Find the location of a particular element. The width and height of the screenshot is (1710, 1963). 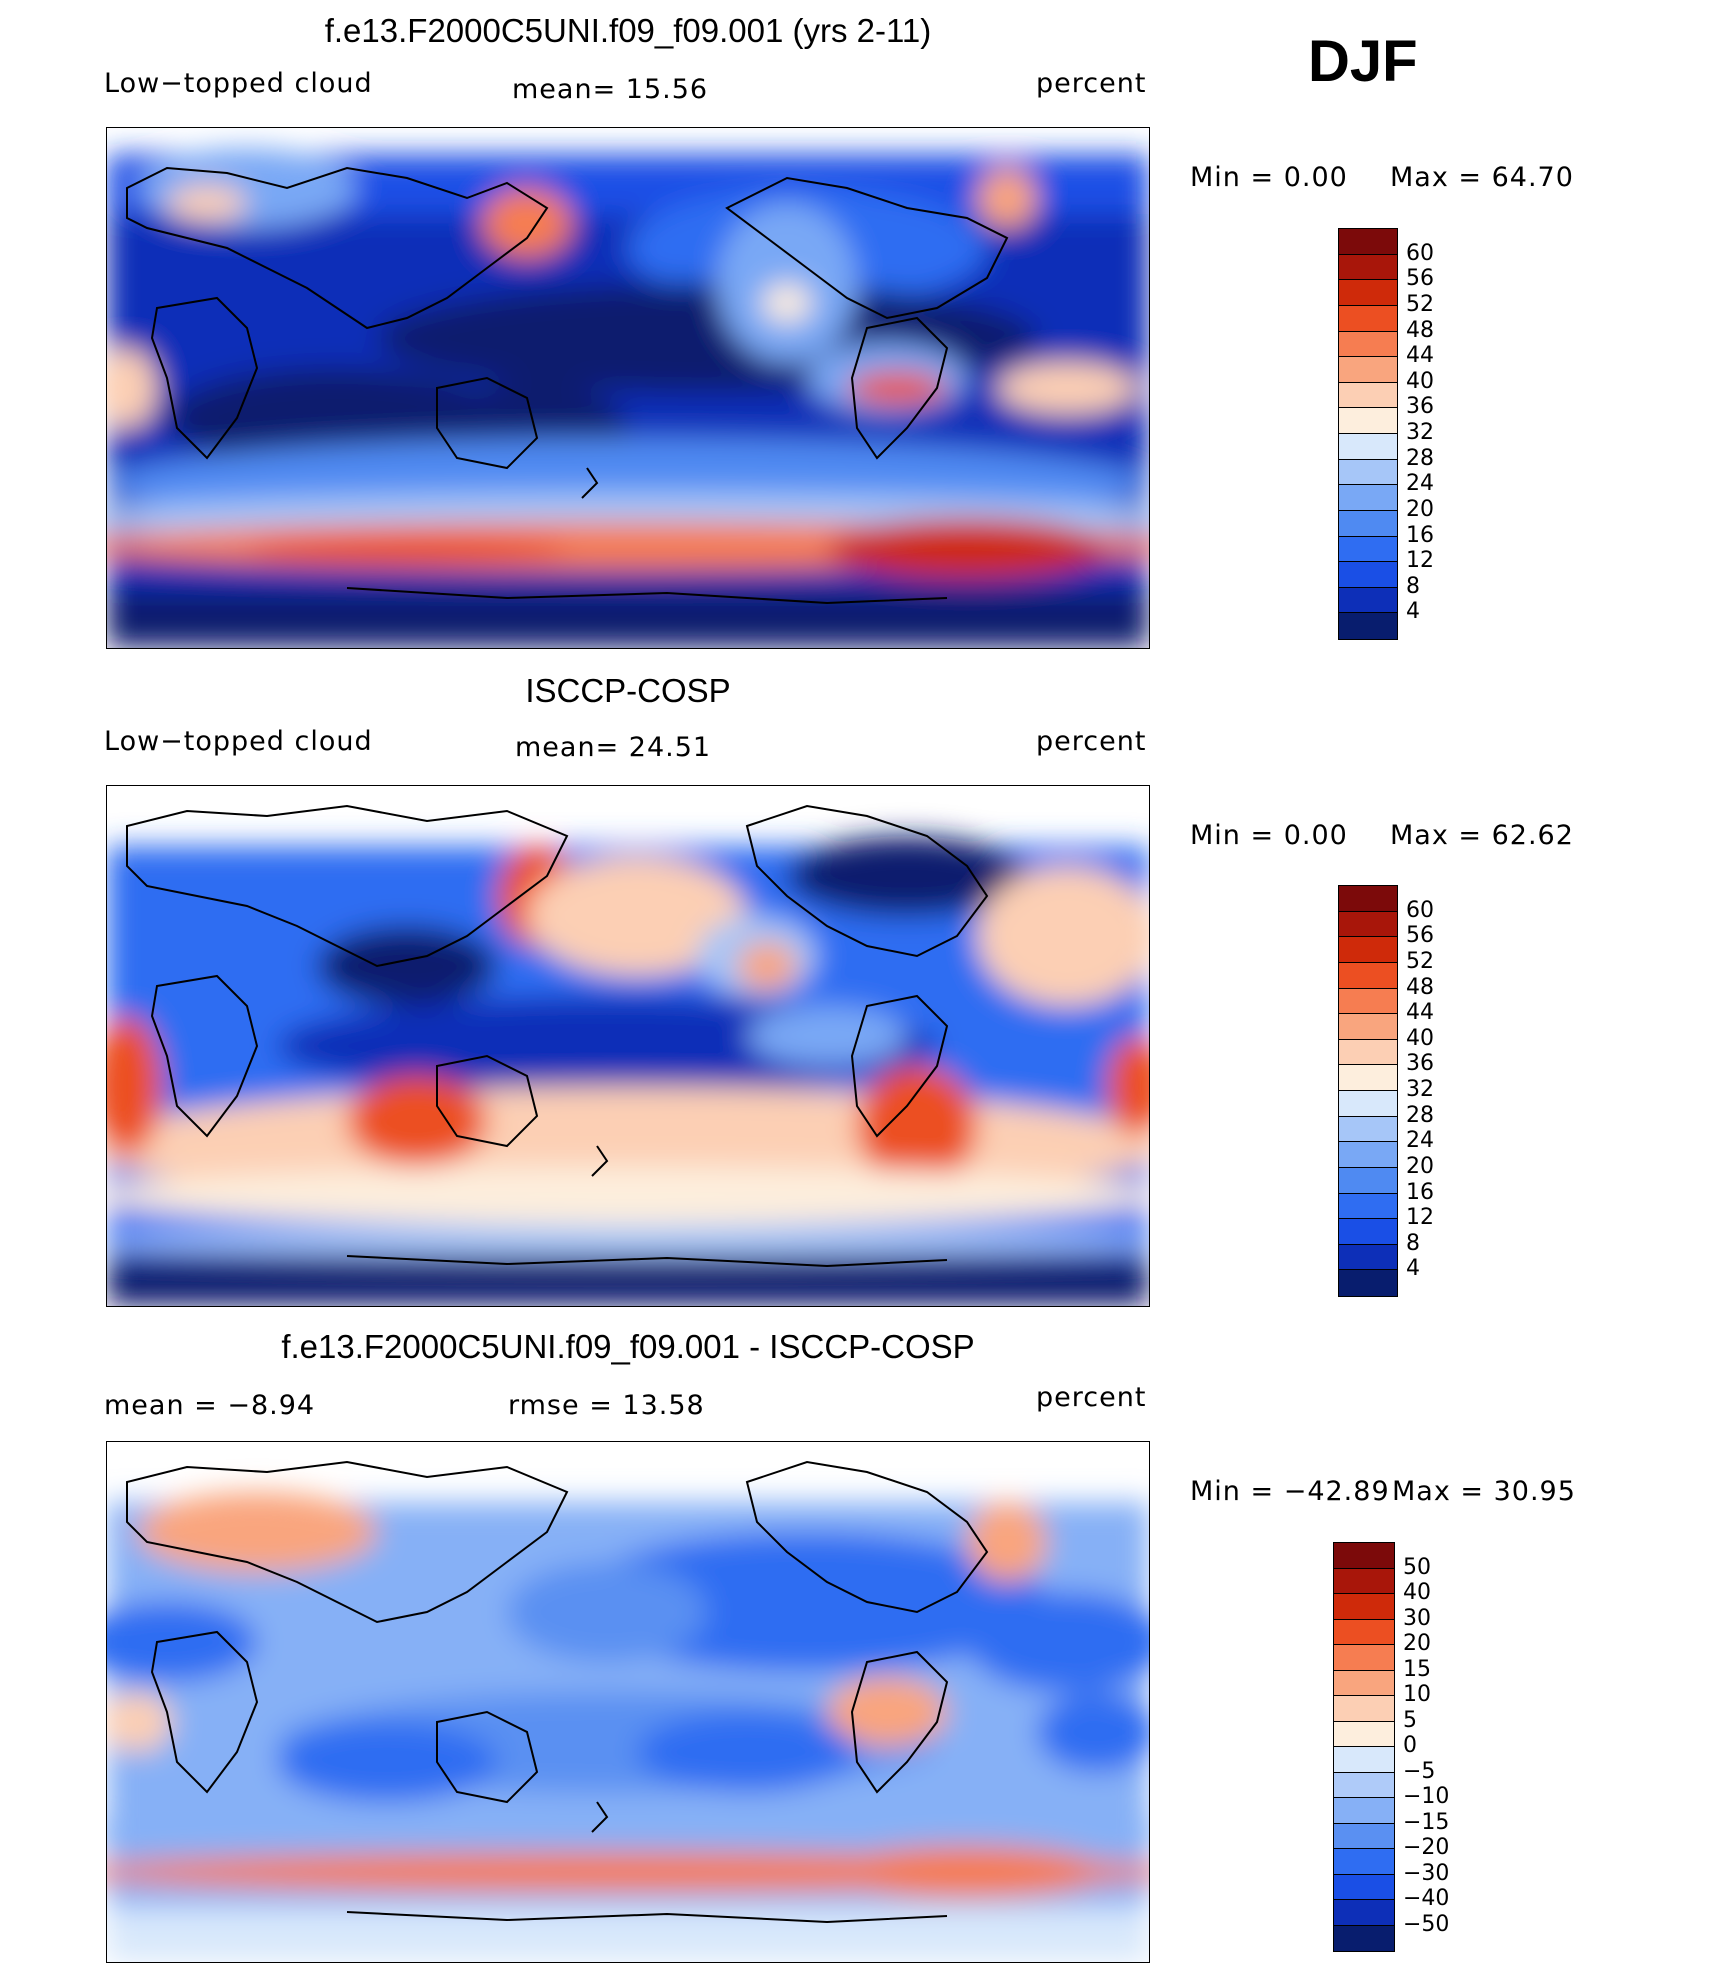

colorbar-label: 5 is located at coordinates (1410, 1720).